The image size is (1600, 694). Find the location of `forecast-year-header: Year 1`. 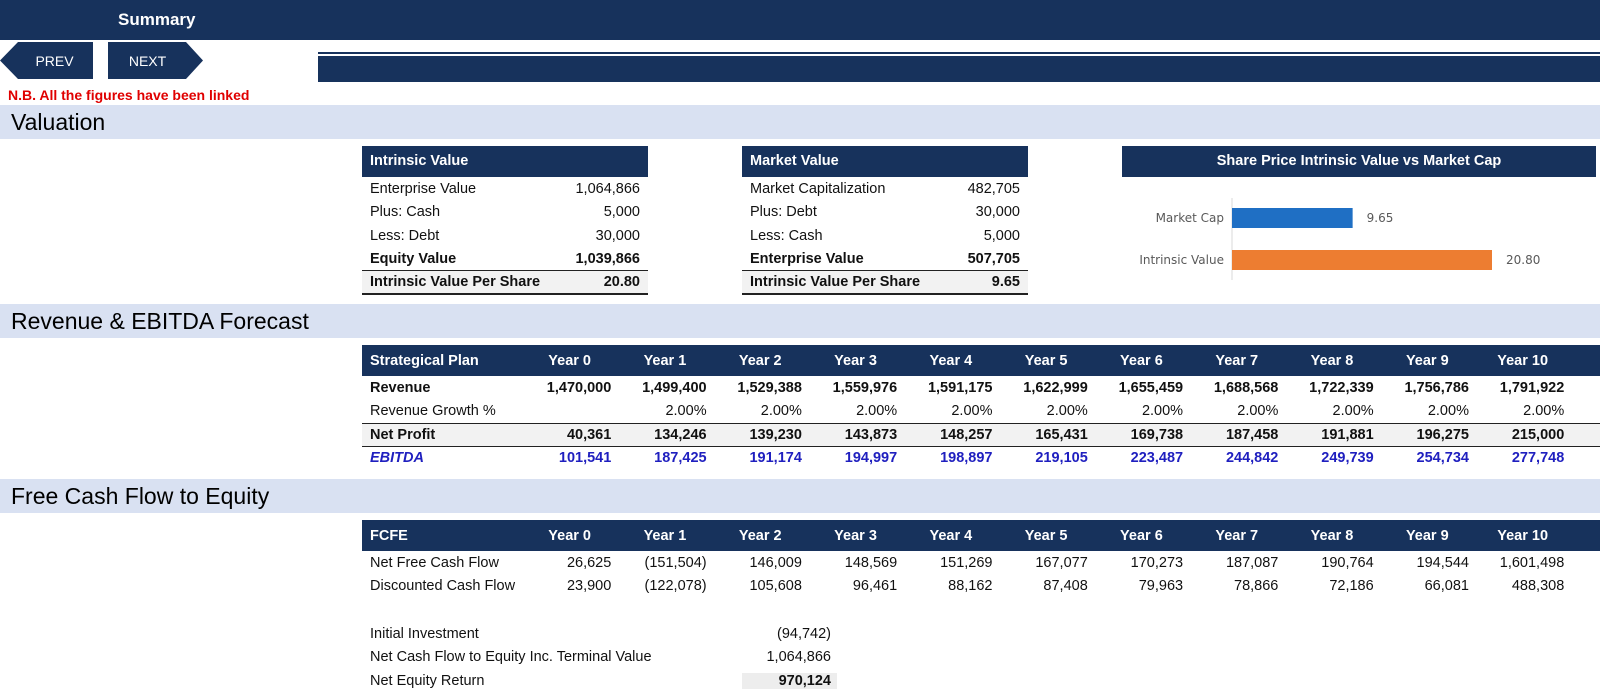

forecast-year-header: Year 1 is located at coordinates (665, 360).